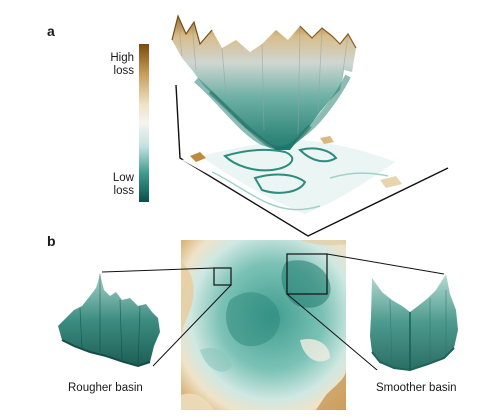 The height and width of the screenshot is (418, 477). I want to click on colorbar-low-label: Low loss, so click(119, 185).